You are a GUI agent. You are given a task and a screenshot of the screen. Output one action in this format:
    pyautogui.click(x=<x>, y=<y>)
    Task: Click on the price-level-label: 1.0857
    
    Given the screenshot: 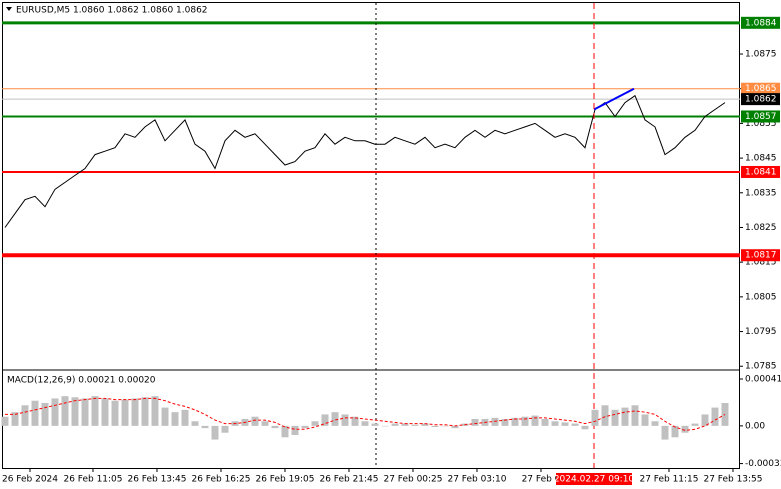 What is the action you would take?
    pyautogui.click(x=761, y=117)
    